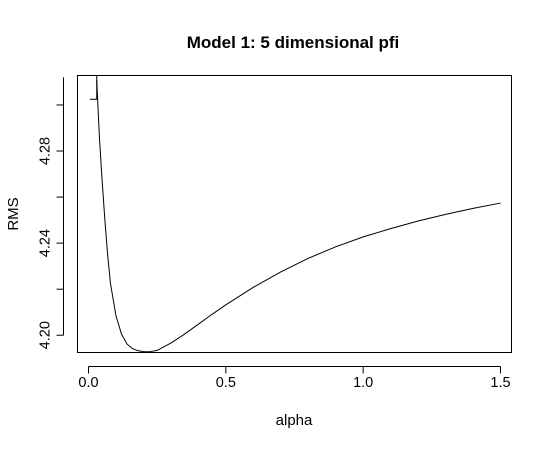  Describe the element at coordinates (294, 420) in the screenshot. I see `x-axis-label: alpha` at that location.